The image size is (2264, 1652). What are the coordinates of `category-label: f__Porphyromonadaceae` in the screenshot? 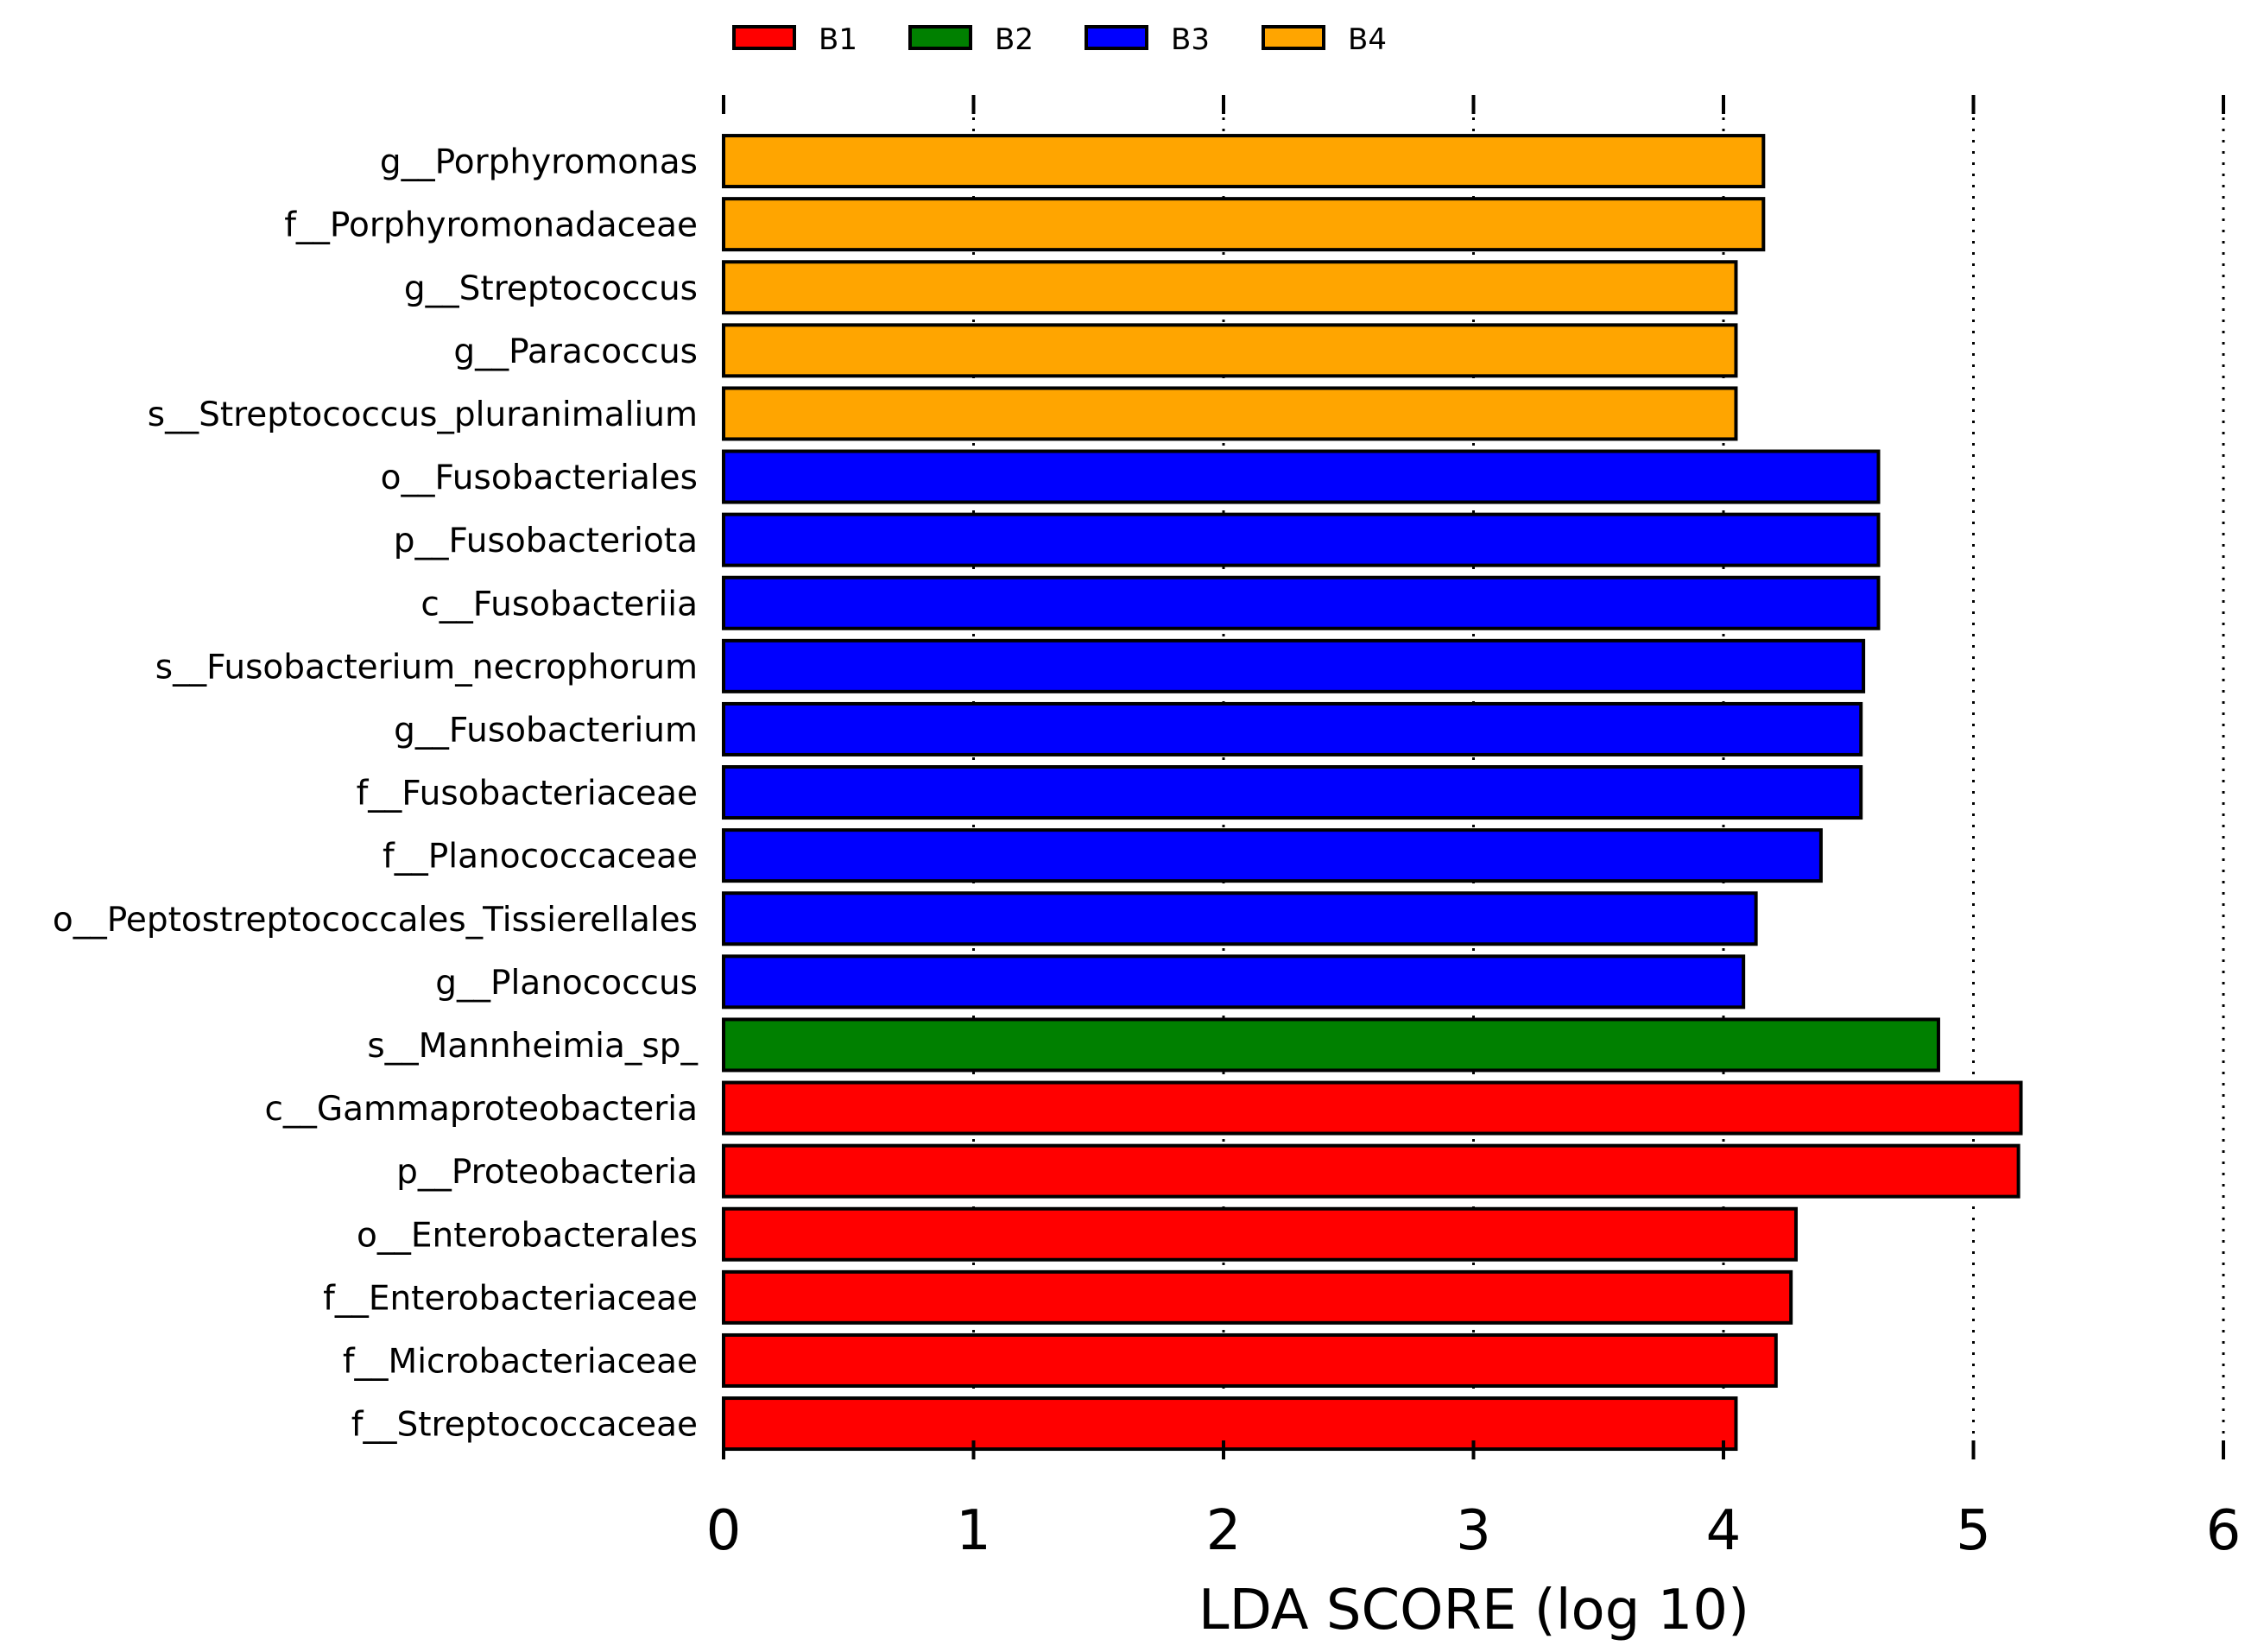 It's located at (491, 225).